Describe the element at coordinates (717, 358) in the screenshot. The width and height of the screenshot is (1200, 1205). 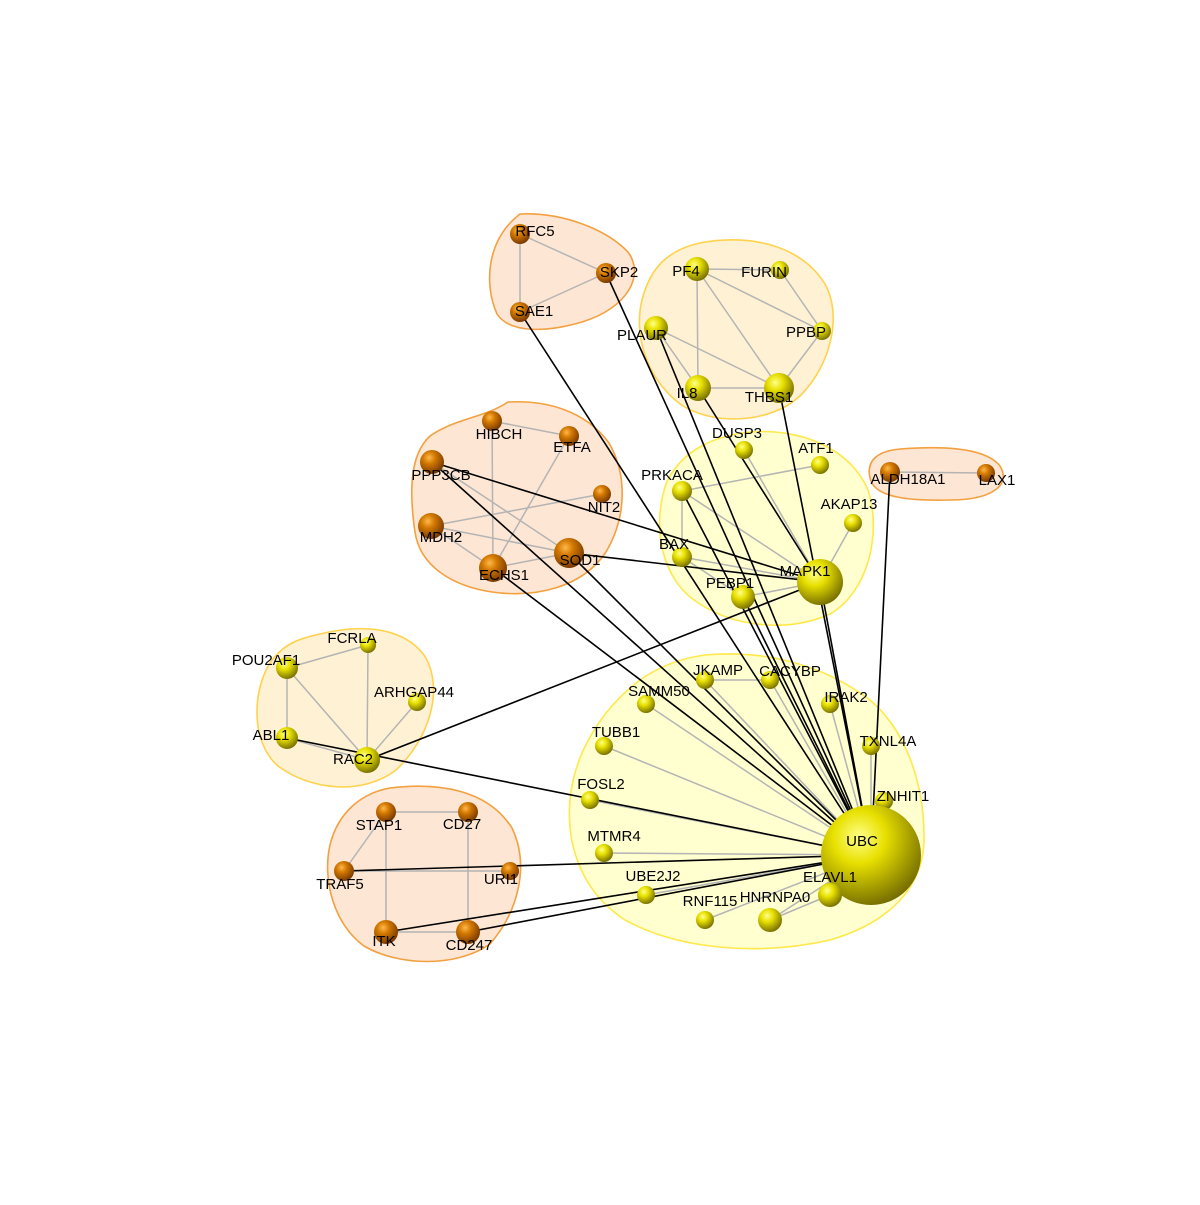
I see `edge-plaur-thbs1` at that location.